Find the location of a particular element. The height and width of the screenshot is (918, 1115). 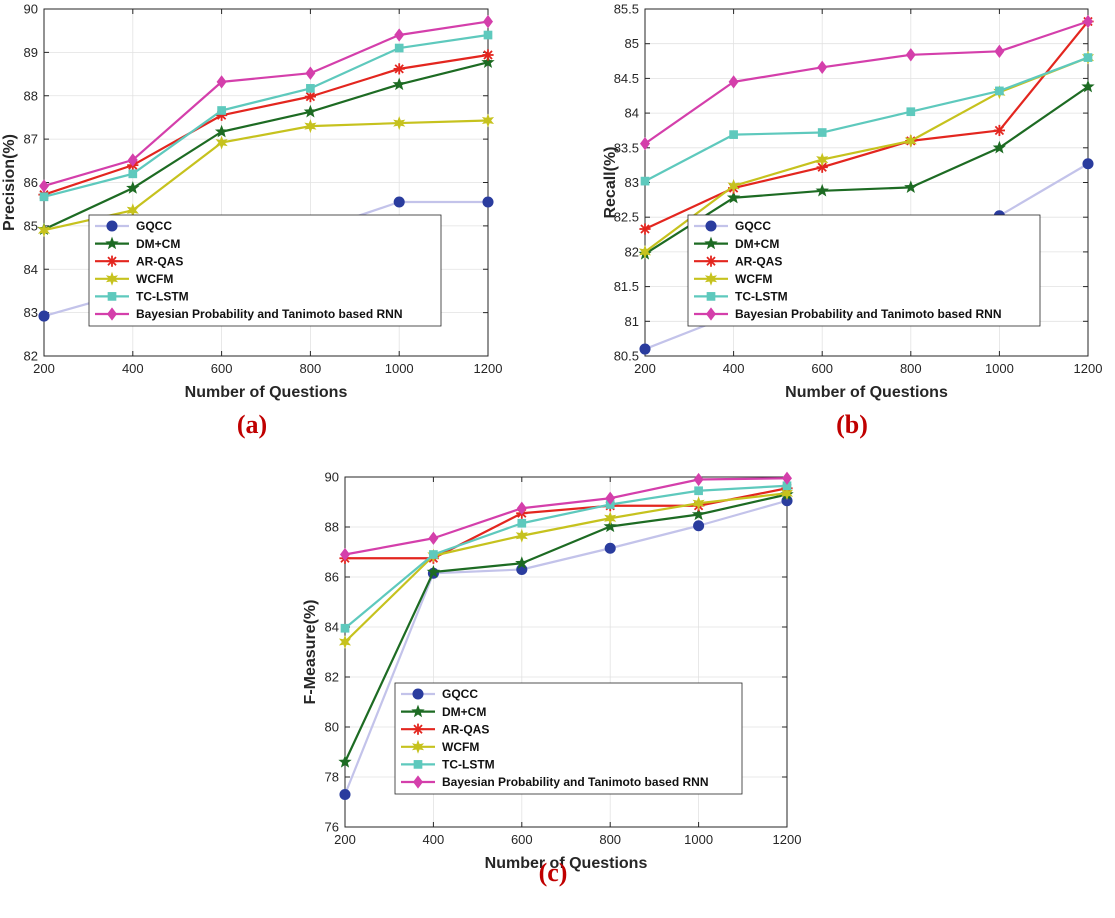

series-line-bayesian-probability-and-tanimoto-based-rnn is located at coordinates (866, 82).